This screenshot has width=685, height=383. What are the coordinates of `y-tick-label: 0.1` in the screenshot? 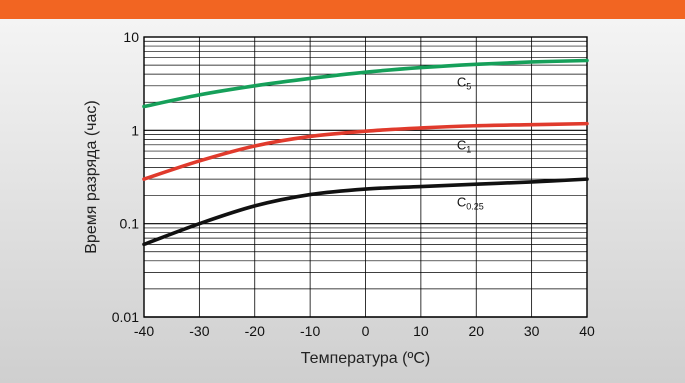 It's located at (130, 224).